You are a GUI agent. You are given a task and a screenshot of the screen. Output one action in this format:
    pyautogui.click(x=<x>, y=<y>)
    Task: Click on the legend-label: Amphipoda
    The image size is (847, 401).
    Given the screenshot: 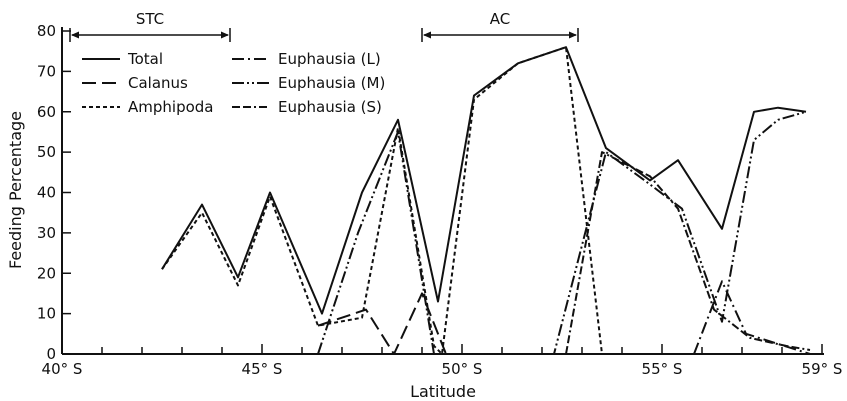 What is the action you would take?
    pyautogui.click(x=170, y=107)
    